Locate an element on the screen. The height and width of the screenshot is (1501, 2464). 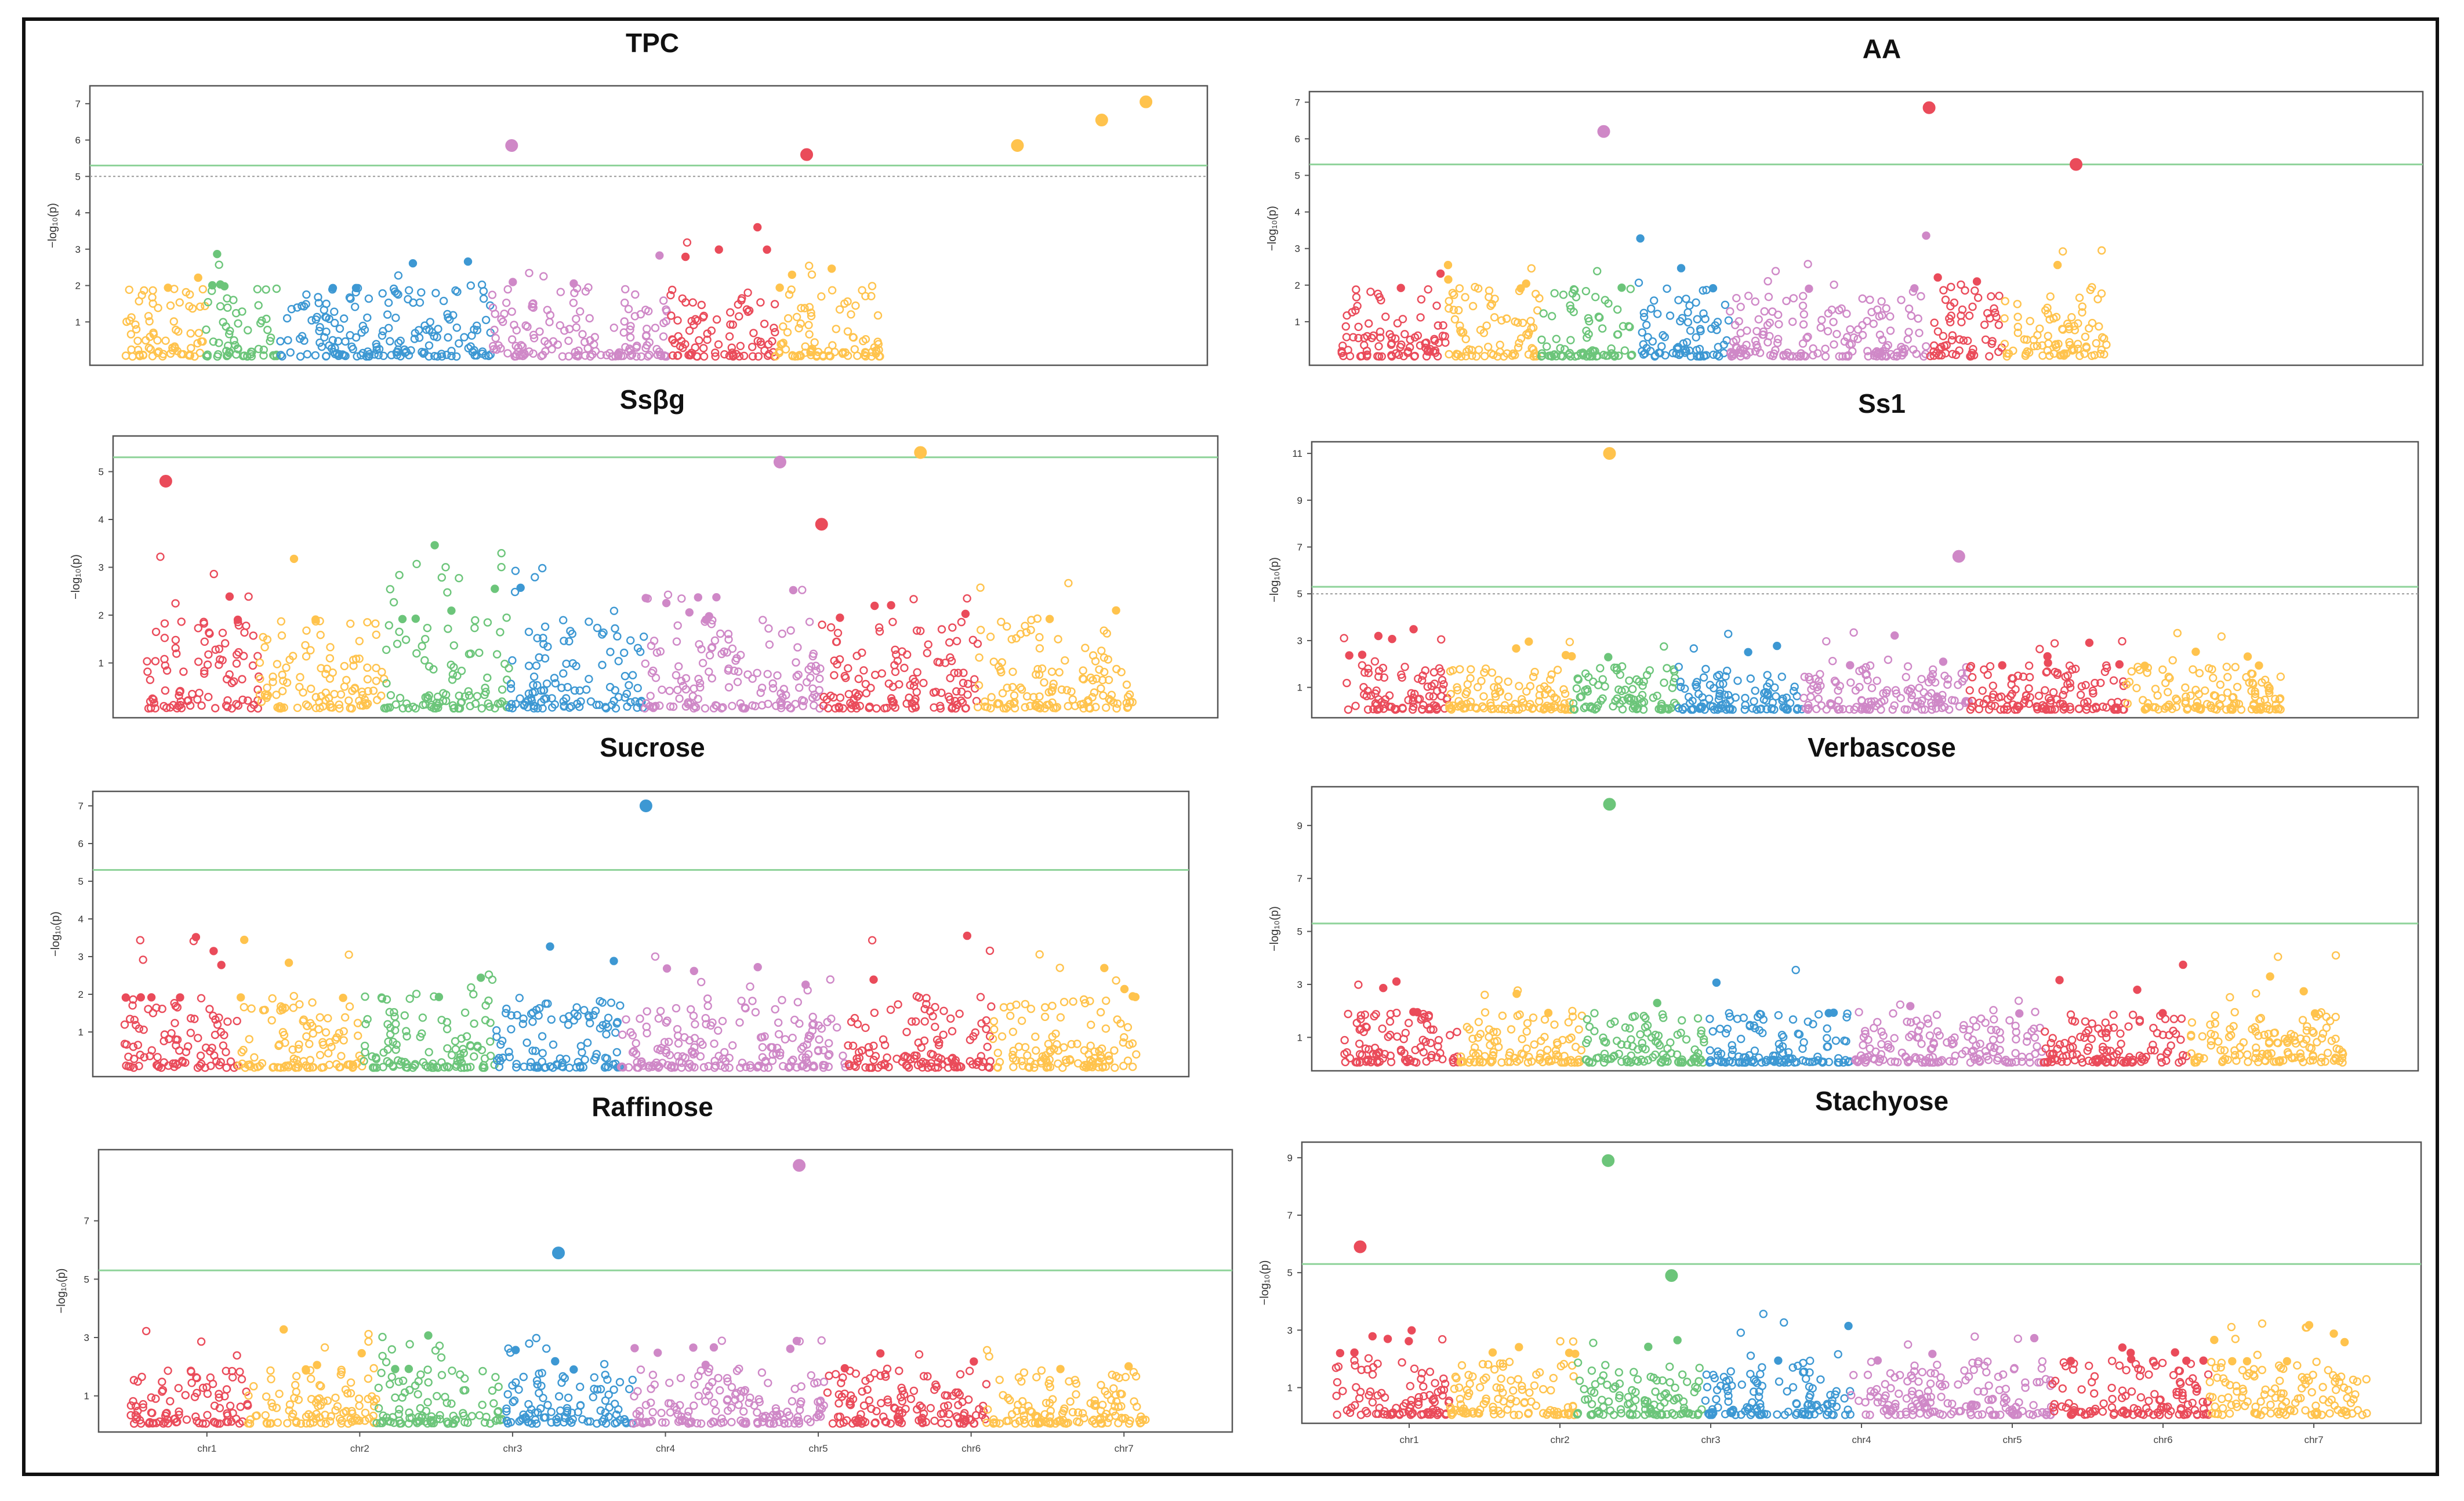
panel-title: AA is located at coordinates (1882, 49).